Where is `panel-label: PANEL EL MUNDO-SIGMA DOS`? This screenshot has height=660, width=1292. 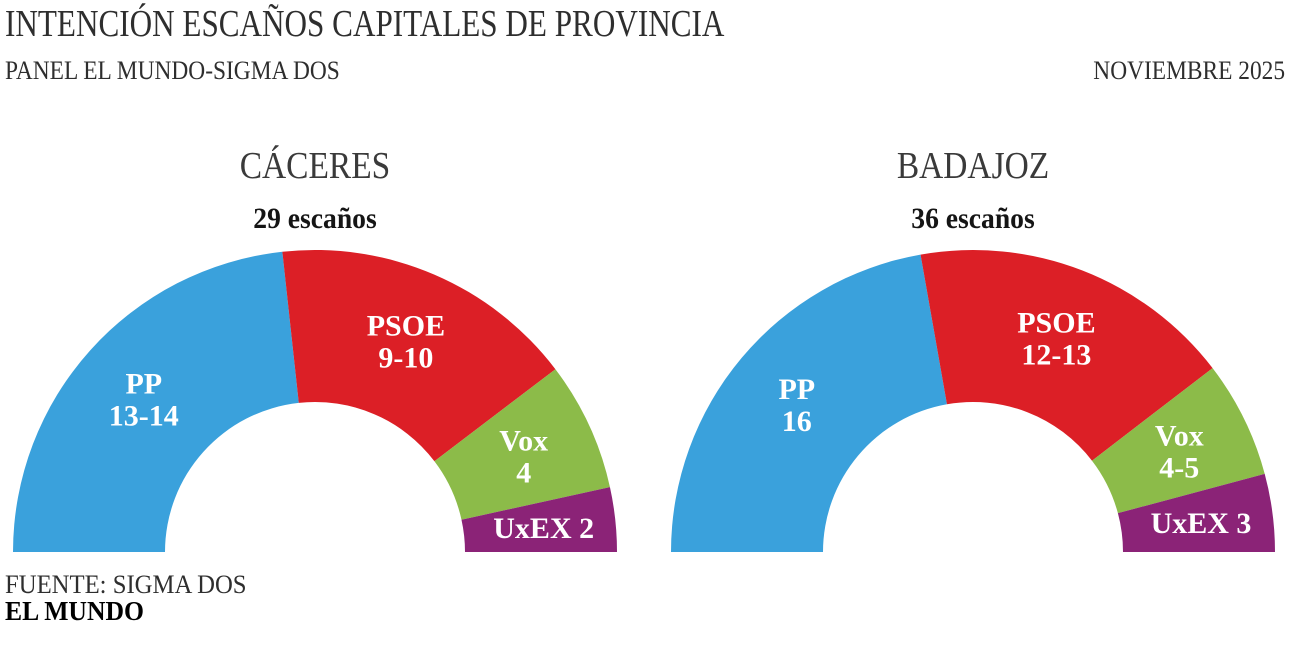 panel-label: PANEL EL MUNDO-SIGMA DOS is located at coordinates (172, 70).